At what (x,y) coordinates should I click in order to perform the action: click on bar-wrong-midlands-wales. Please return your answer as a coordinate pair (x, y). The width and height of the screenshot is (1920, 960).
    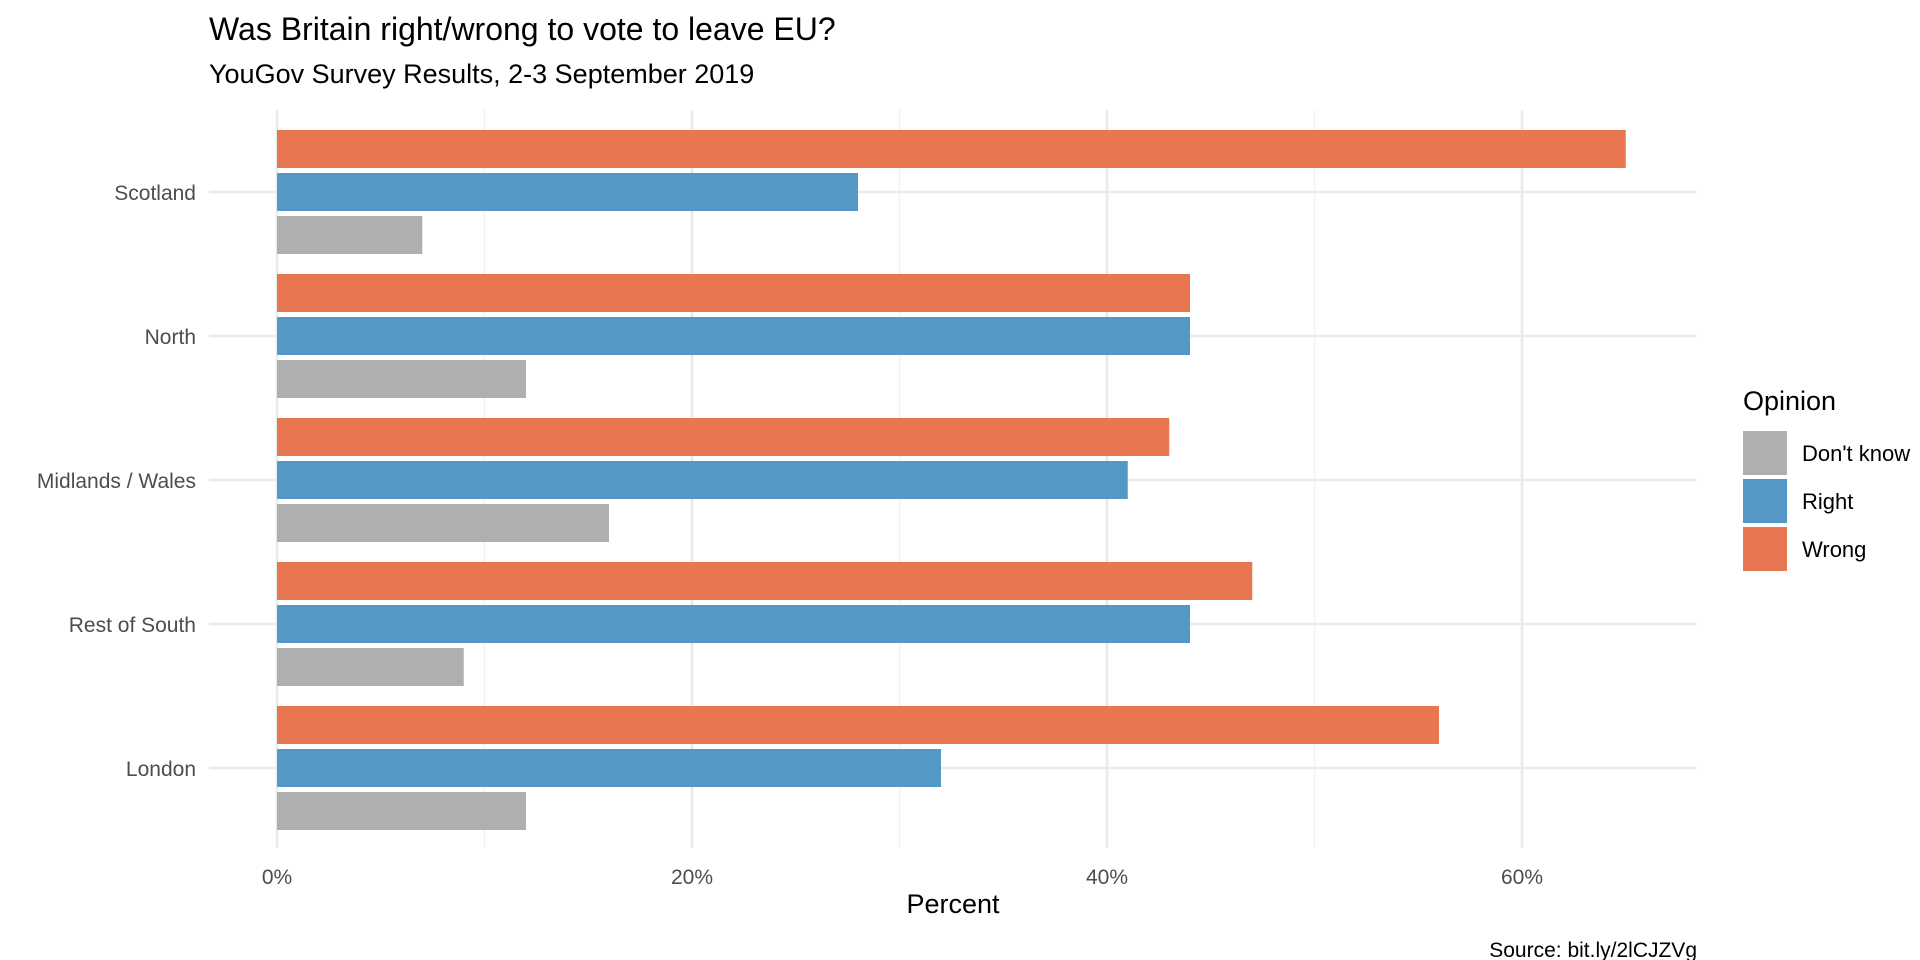
    Looking at the image, I should click on (723, 437).